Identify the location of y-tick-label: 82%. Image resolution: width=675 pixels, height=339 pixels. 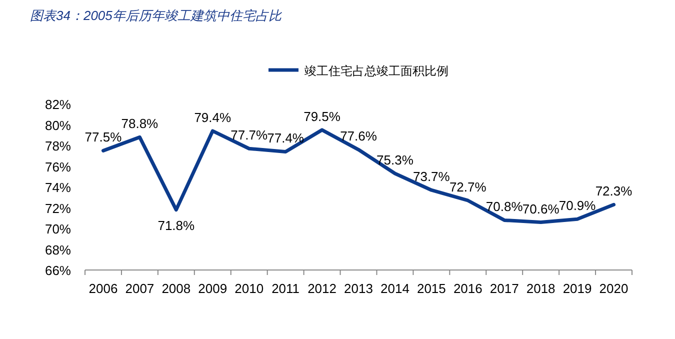
(58, 104).